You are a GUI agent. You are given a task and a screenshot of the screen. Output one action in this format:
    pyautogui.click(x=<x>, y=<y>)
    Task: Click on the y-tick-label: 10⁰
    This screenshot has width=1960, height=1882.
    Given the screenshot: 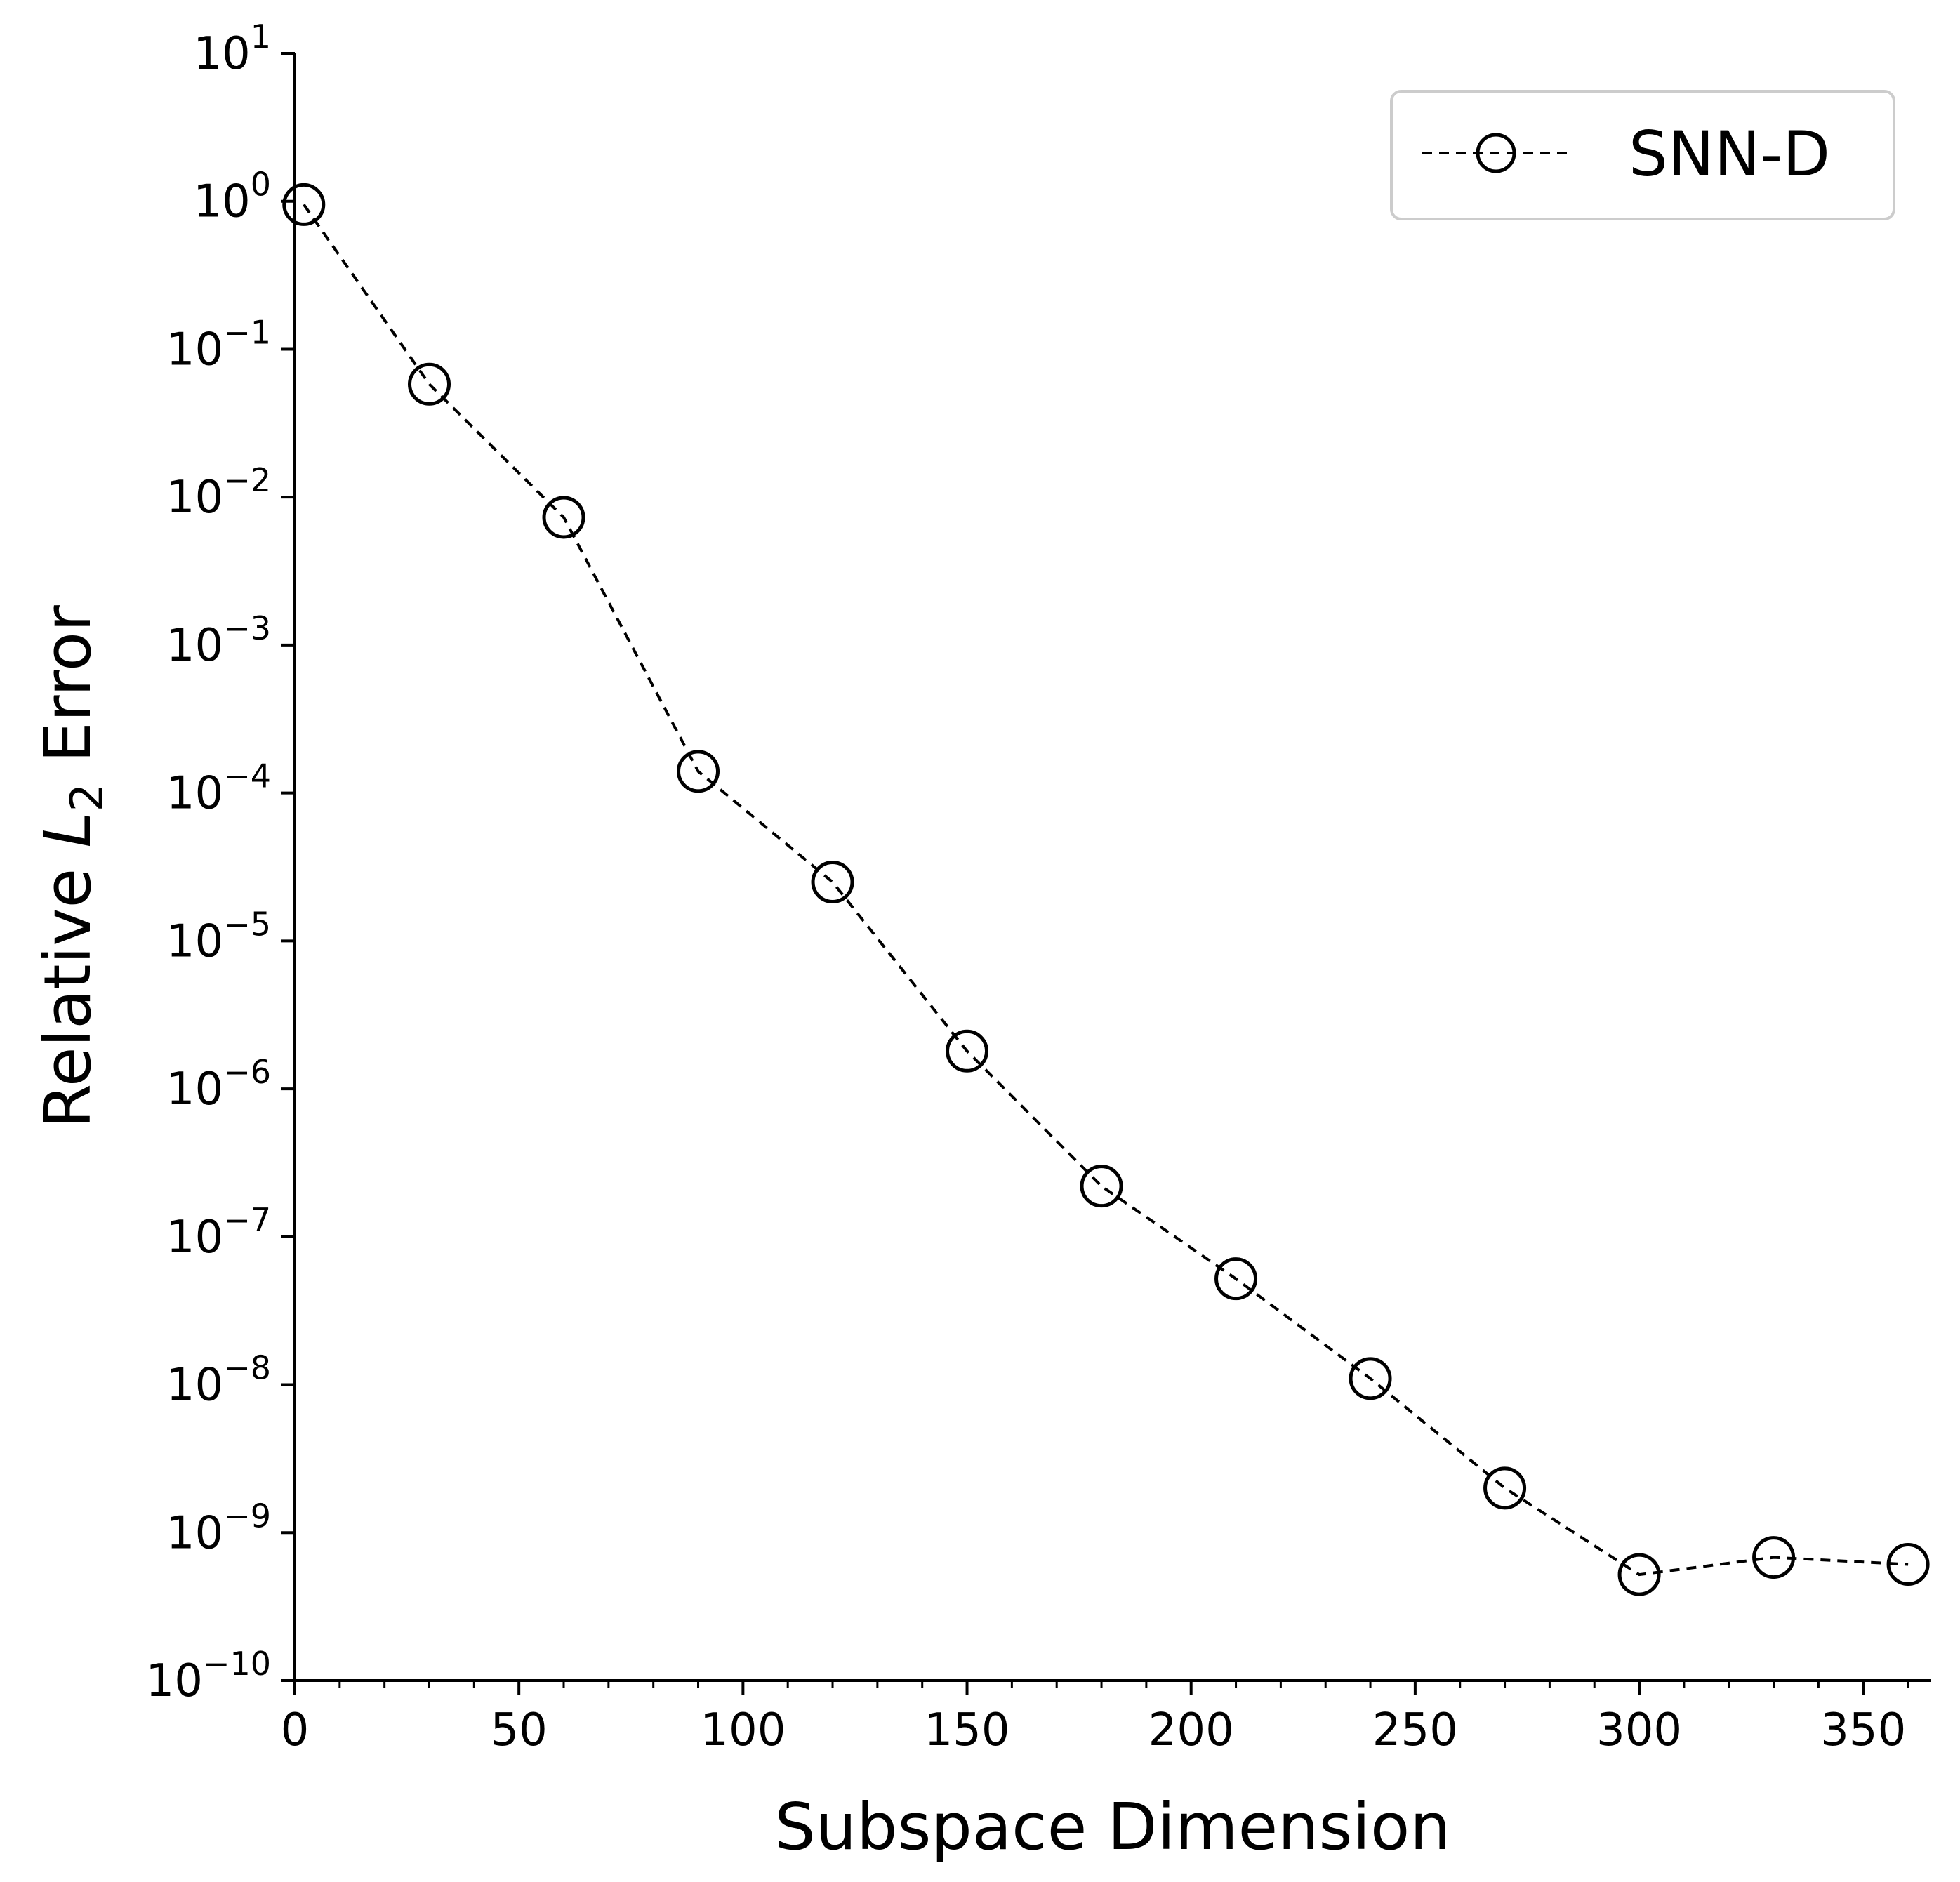 What is the action you would take?
    pyautogui.click(x=232, y=197)
    